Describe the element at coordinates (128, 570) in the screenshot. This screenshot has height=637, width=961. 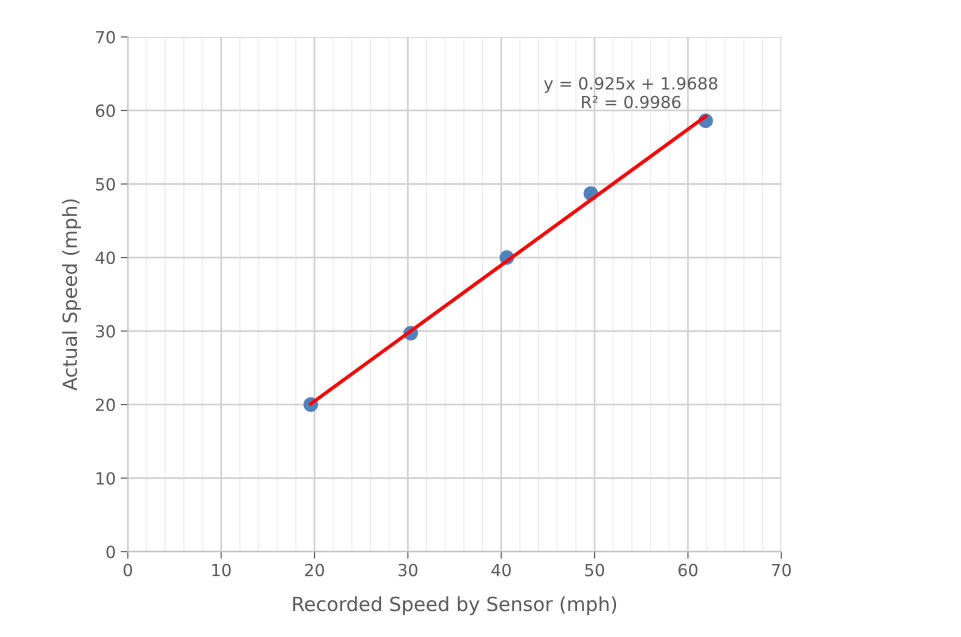
I see `x-tick-label: 0` at that location.